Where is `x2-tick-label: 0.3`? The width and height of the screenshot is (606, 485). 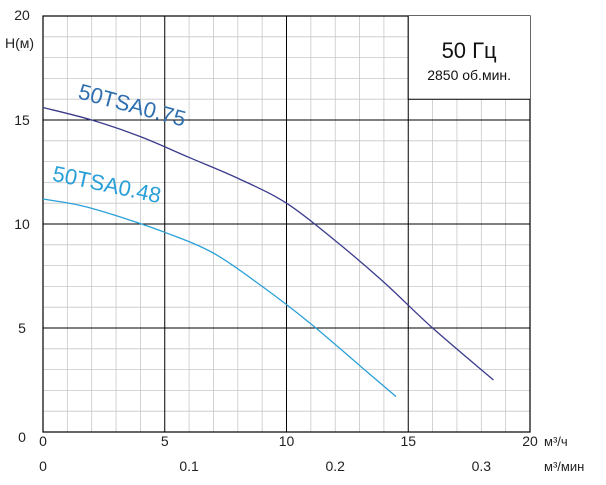 x2-tick-label: 0.3 is located at coordinates (482, 466).